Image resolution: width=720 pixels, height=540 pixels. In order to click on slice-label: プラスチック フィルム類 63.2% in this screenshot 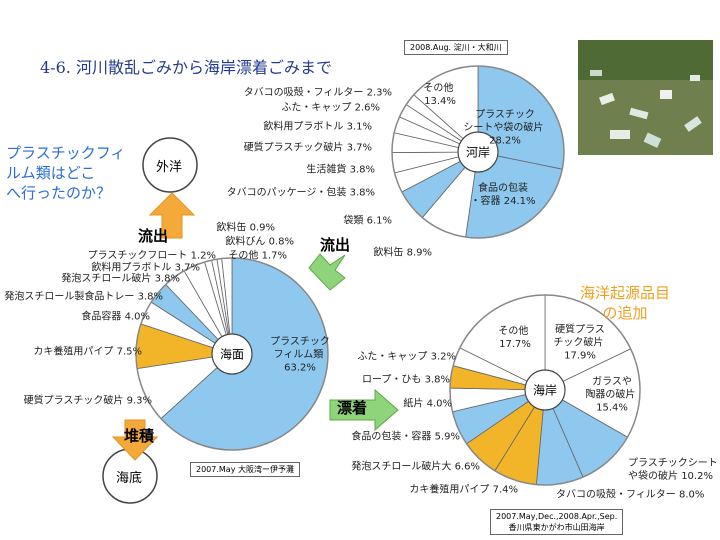, I will do `click(300, 355)`.